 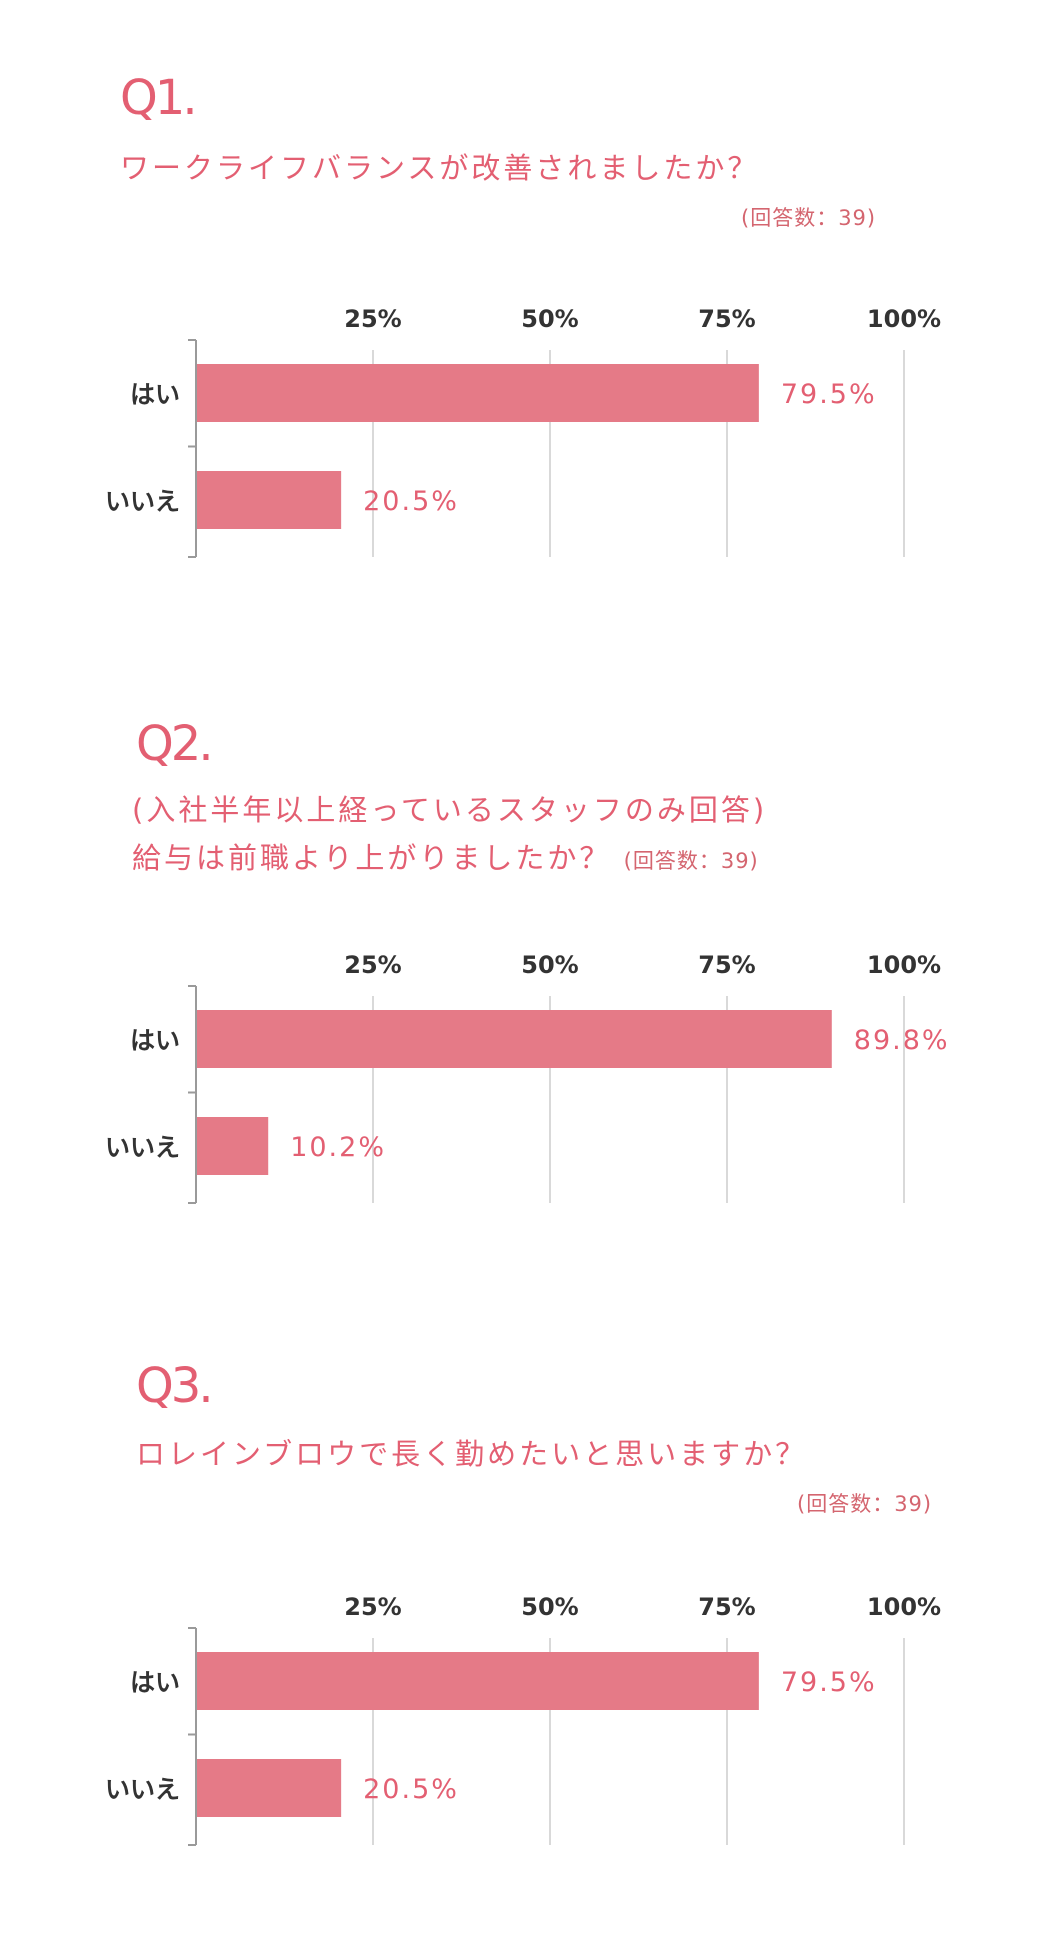 What do you see at coordinates (372, 858) in the screenshot?
I see `question-text-main: 給与は前職より上がりましたか？` at bounding box center [372, 858].